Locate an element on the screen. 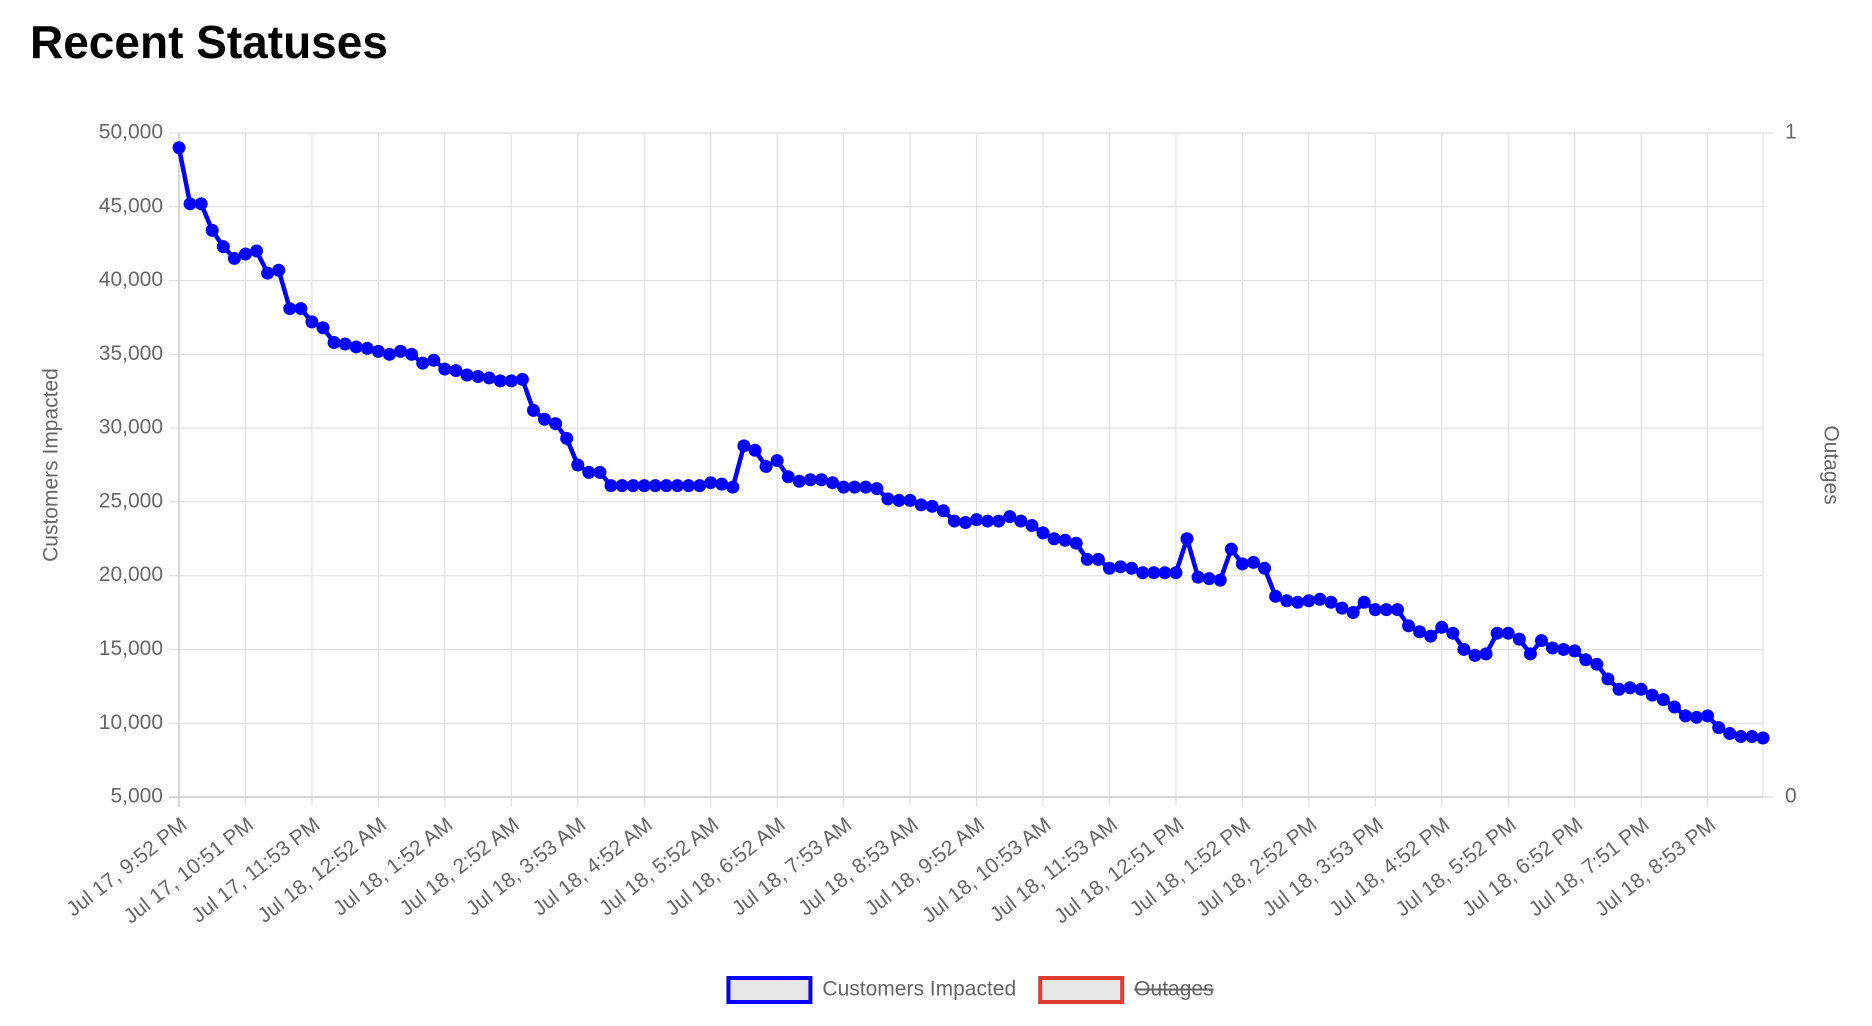 Image resolution: width=1872 pixels, height=1026 pixels. y-tick-label: 20,000 is located at coordinates (131, 574).